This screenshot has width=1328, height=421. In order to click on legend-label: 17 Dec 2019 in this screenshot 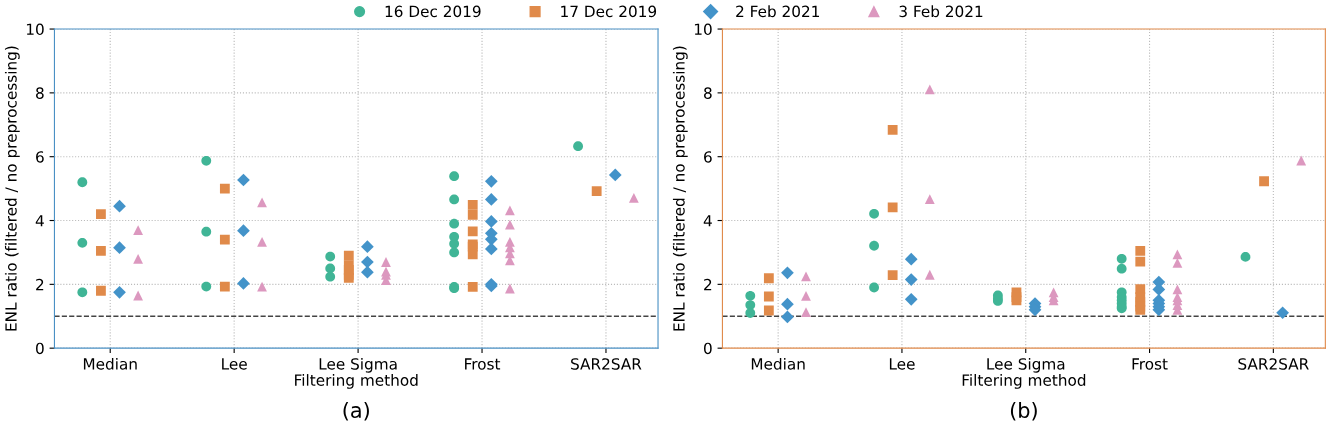, I will do `click(609, 11)`.